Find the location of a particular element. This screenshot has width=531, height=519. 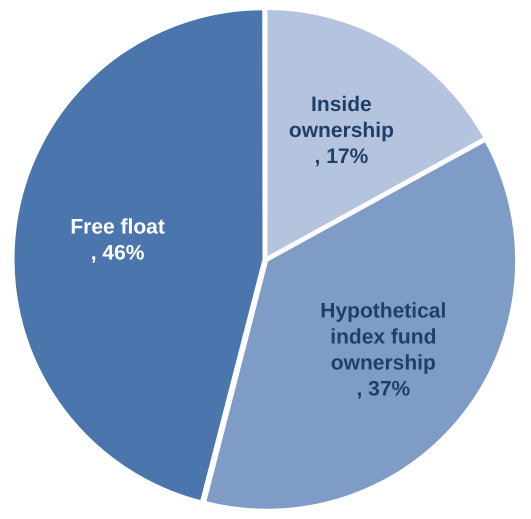

data-label: , 46% is located at coordinates (117, 253).